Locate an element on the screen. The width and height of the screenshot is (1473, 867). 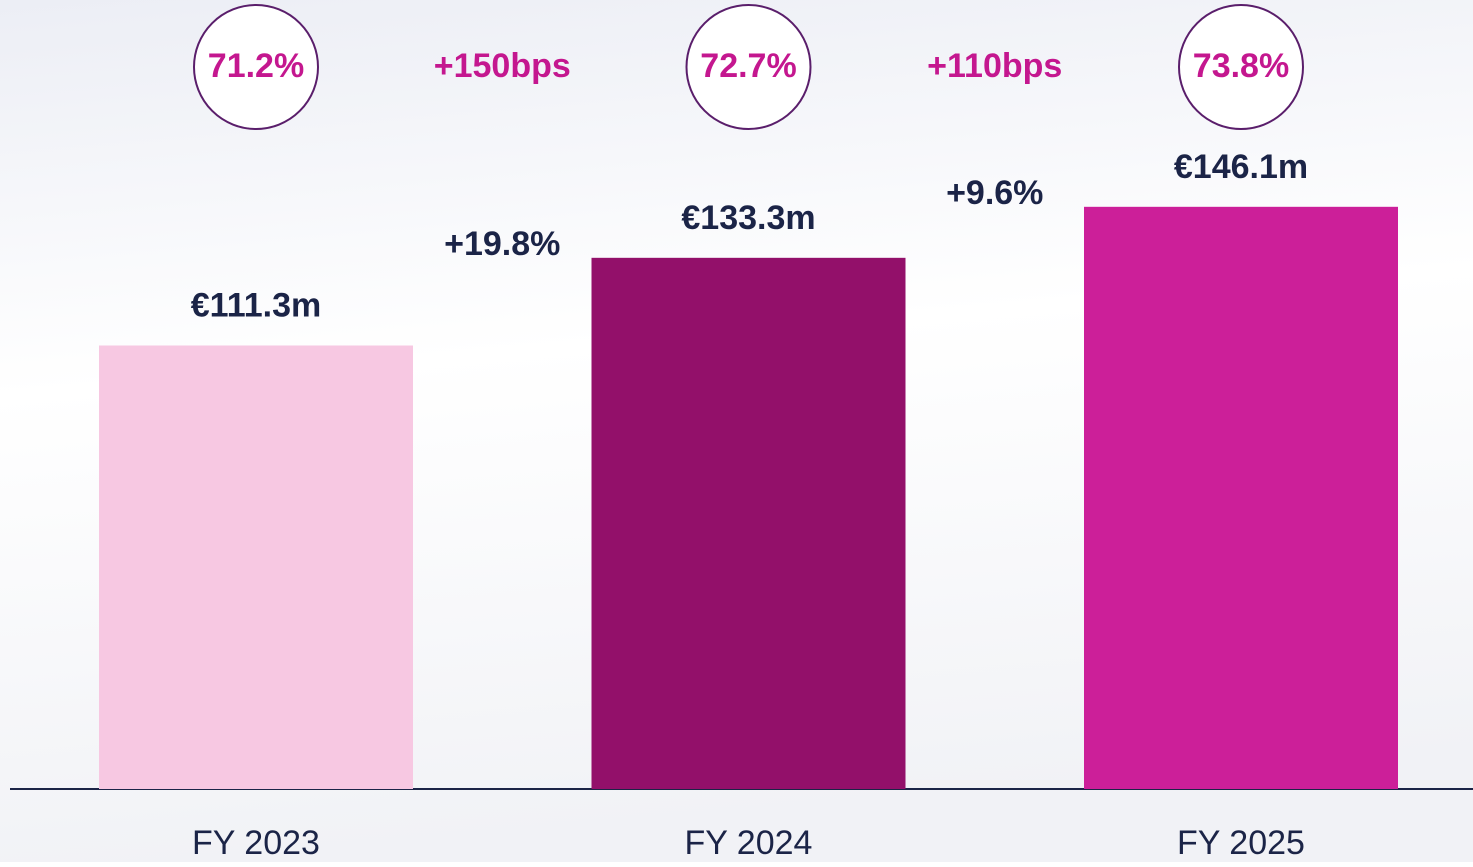
value-label: €146.1m is located at coordinates (1241, 167).